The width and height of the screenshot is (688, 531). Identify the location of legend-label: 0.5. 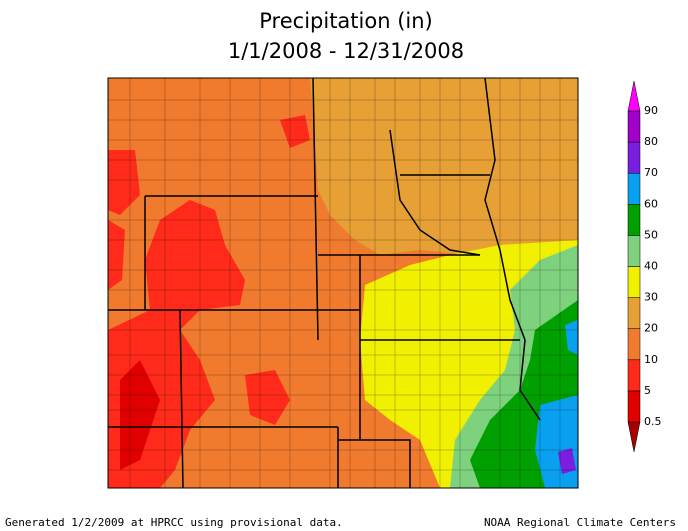
(653, 421).